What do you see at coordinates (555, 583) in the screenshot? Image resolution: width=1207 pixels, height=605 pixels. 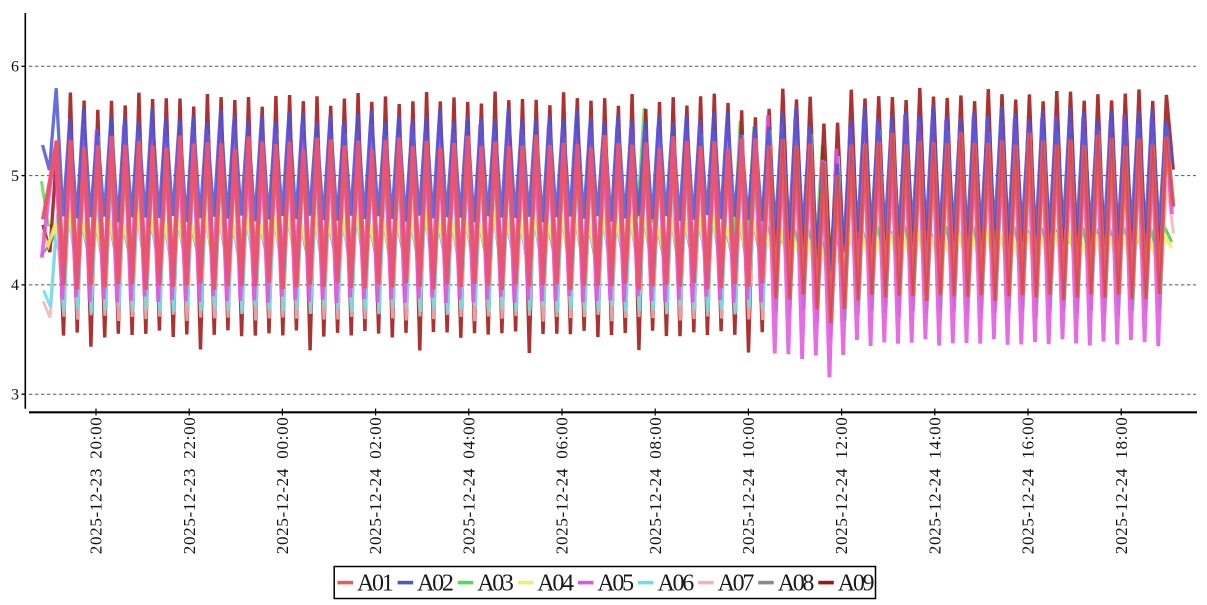 I see `svg-text: A04` at bounding box center [555, 583].